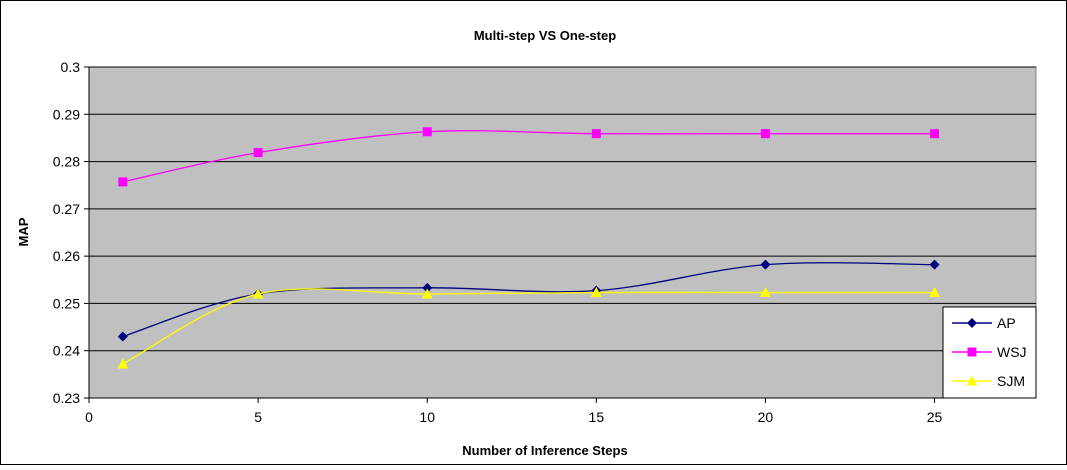 The image size is (1067, 470). What do you see at coordinates (66, 351) in the screenshot?
I see `y-tick-label: 0.24` at bounding box center [66, 351].